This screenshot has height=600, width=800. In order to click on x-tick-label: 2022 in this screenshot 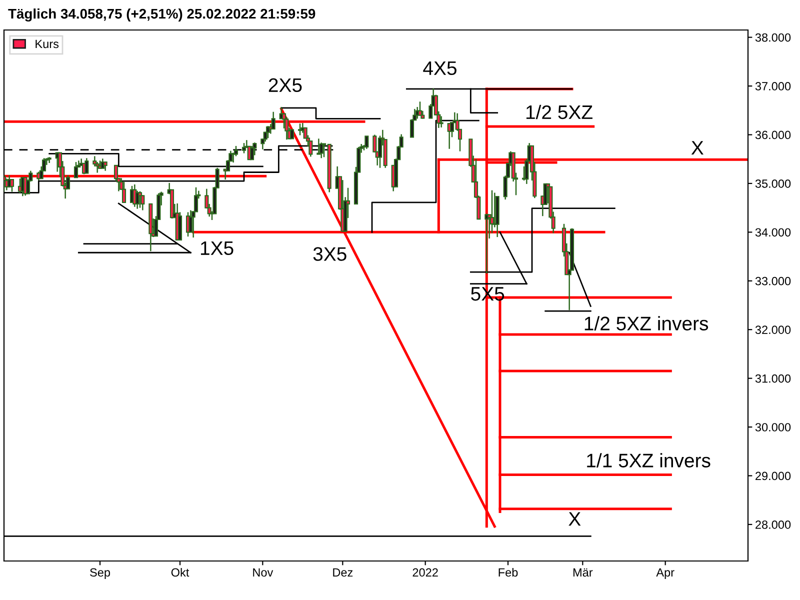, I will do `click(425, 572)`.